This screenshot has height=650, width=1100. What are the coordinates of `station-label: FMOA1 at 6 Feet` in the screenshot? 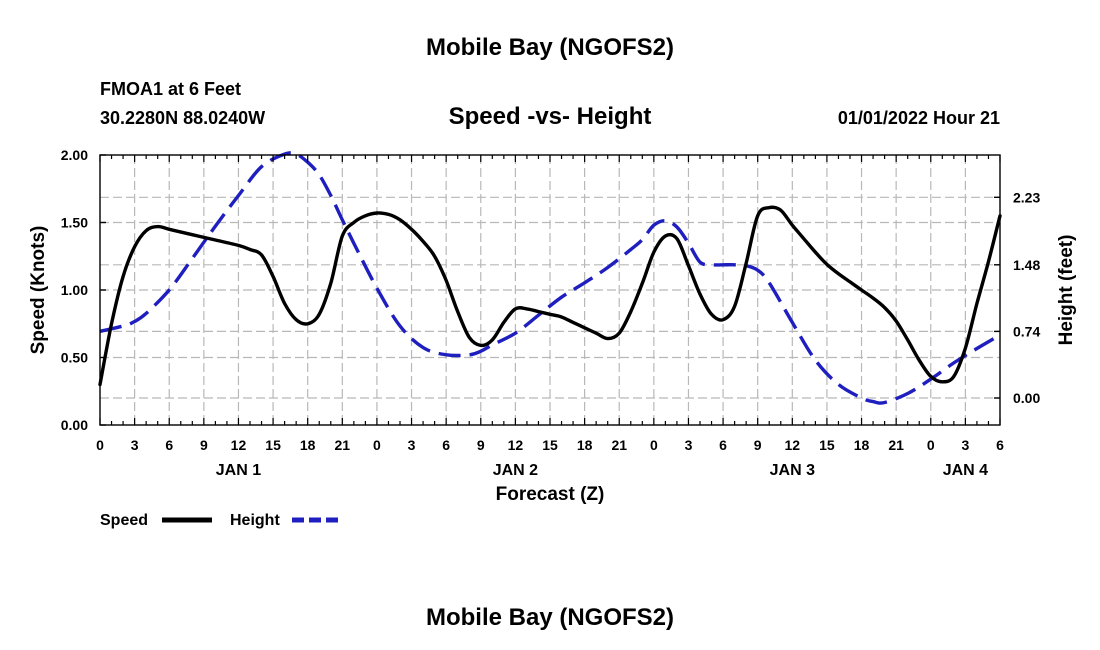 It's located at (170, 89).